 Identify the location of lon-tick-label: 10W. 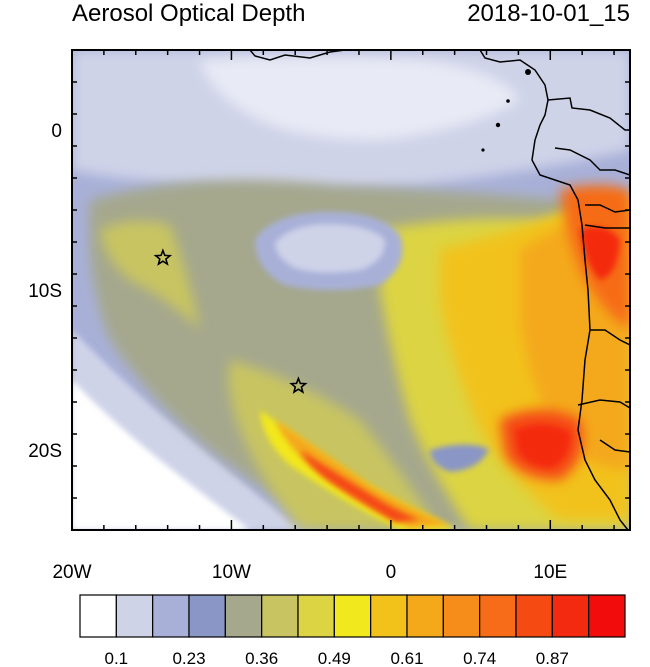
(231, 572).